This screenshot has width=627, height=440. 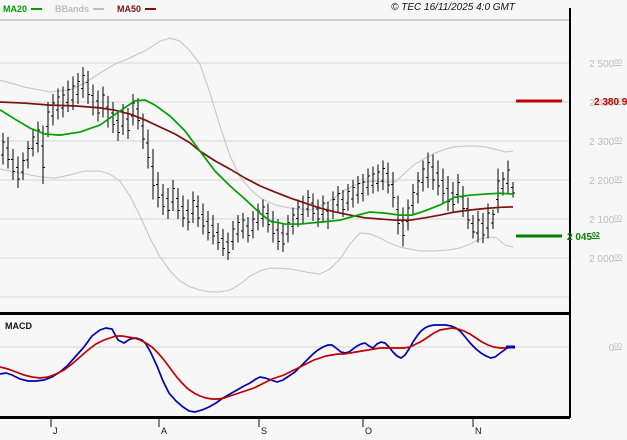 What do you see at coordinates (478, 431) in the screenshot?
I see `month-label-november: N` at bounding box center [478, 431].